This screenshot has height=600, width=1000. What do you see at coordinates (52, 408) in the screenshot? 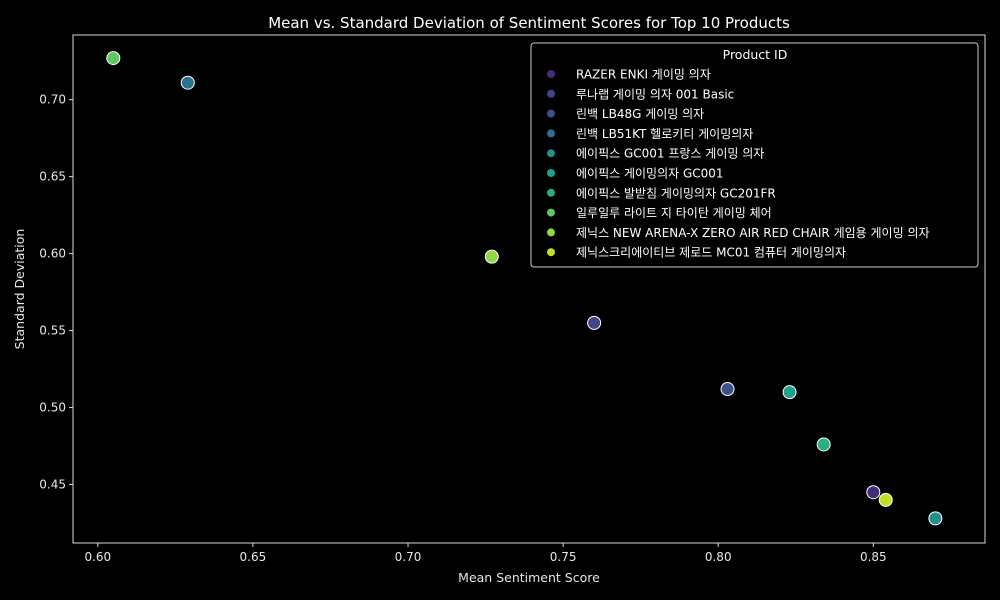
I see `y-tick-label: 0.50` at bounding box center [52, 408].